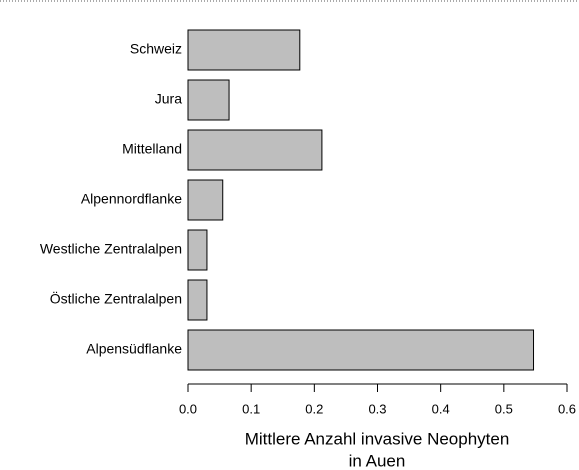  I want to click on x-tick-label: 0.3, so click(377, 408).